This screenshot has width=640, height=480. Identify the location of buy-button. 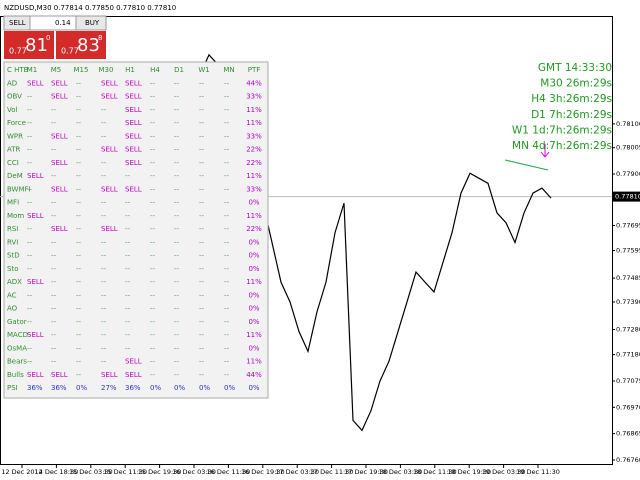
(91, 23).